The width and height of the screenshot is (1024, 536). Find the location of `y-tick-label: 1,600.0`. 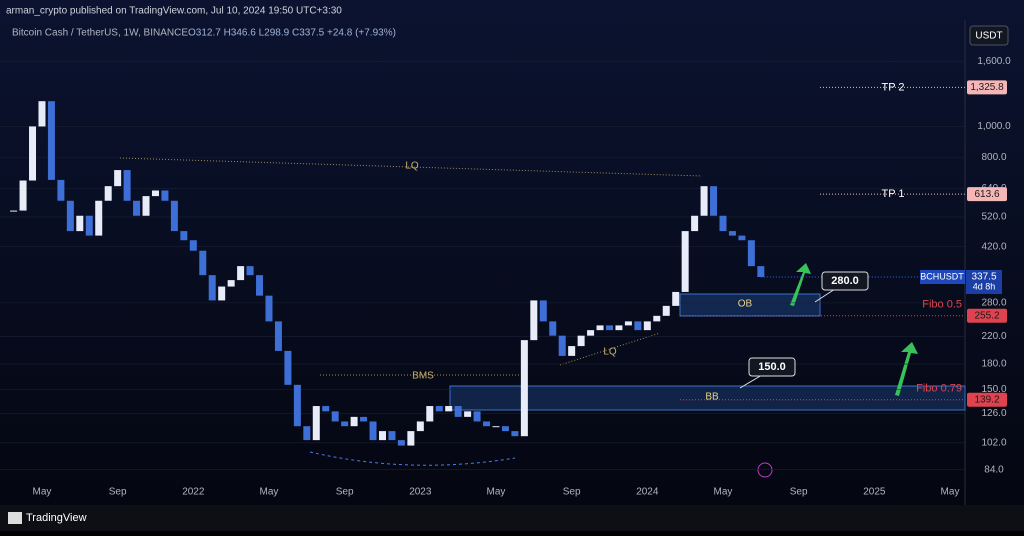

y-tick-label: 1,600.0 is located at coordinates (994, 61).